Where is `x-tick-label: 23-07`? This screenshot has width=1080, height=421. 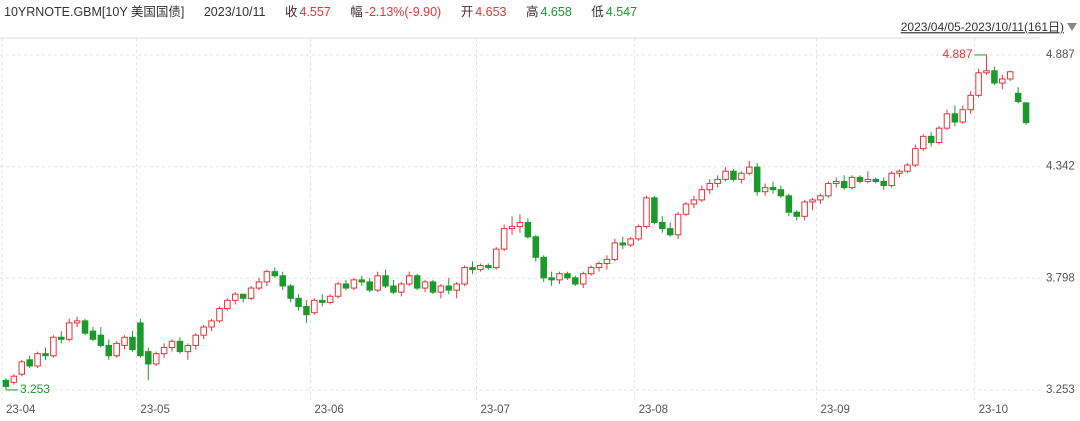 x-tick-label: 23-07 is located at coordinates (494, 410).